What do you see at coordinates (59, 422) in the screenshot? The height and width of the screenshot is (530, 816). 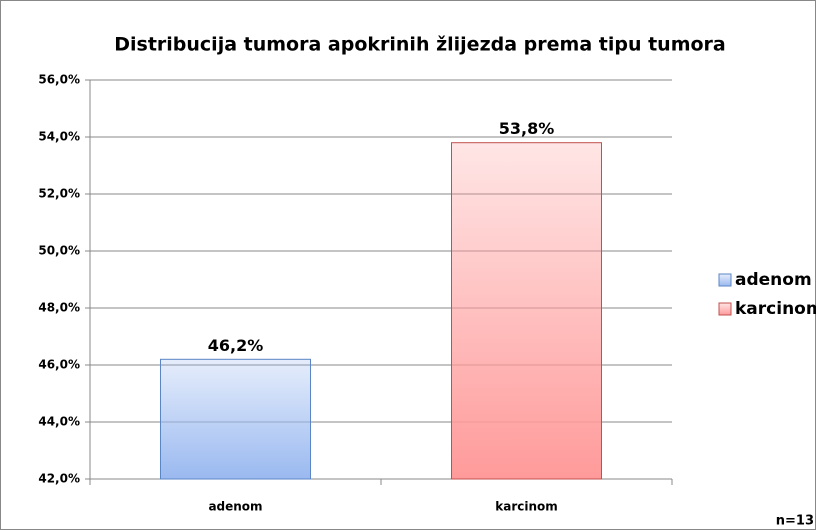 I see `y-tick-label: 44,0%` at bounding box center [59, 422].